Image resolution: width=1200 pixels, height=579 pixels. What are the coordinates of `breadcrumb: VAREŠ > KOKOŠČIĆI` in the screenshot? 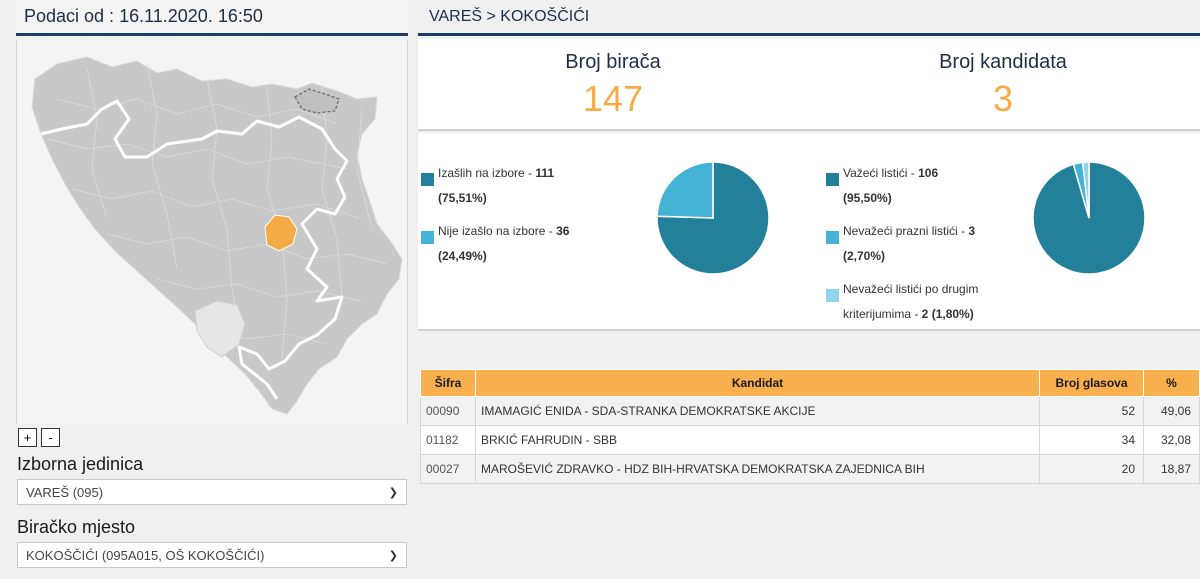 It's located at (809, 18).